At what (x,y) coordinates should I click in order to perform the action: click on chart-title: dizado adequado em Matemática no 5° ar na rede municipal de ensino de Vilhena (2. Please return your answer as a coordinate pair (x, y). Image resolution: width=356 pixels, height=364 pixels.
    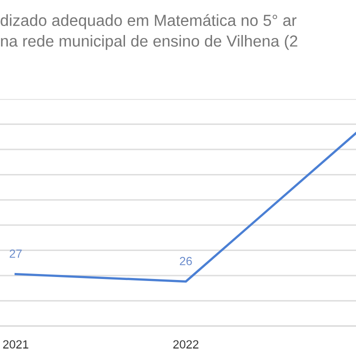
    Looking at the image, I should click on (149, 32).